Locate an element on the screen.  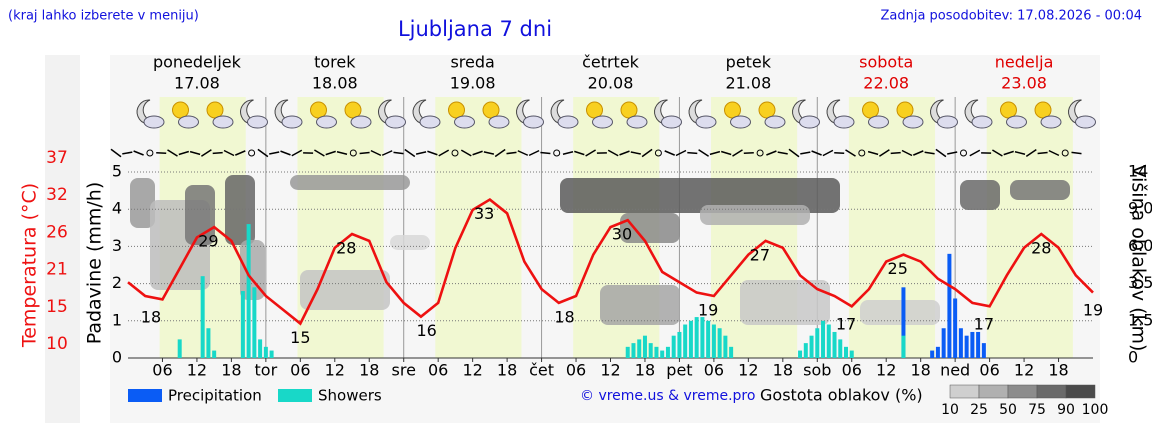
precip-axis-label: Padavine (mm/h) is located at coordinates (95, 263).